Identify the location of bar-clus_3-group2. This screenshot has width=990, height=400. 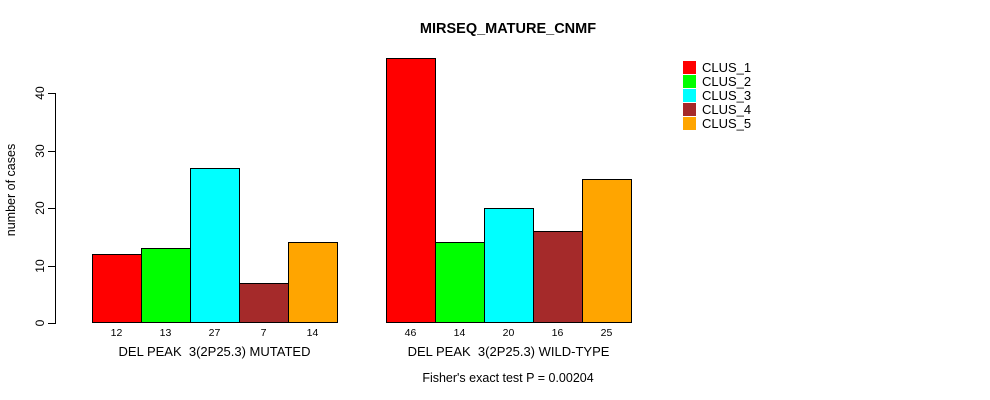
(509, 265).